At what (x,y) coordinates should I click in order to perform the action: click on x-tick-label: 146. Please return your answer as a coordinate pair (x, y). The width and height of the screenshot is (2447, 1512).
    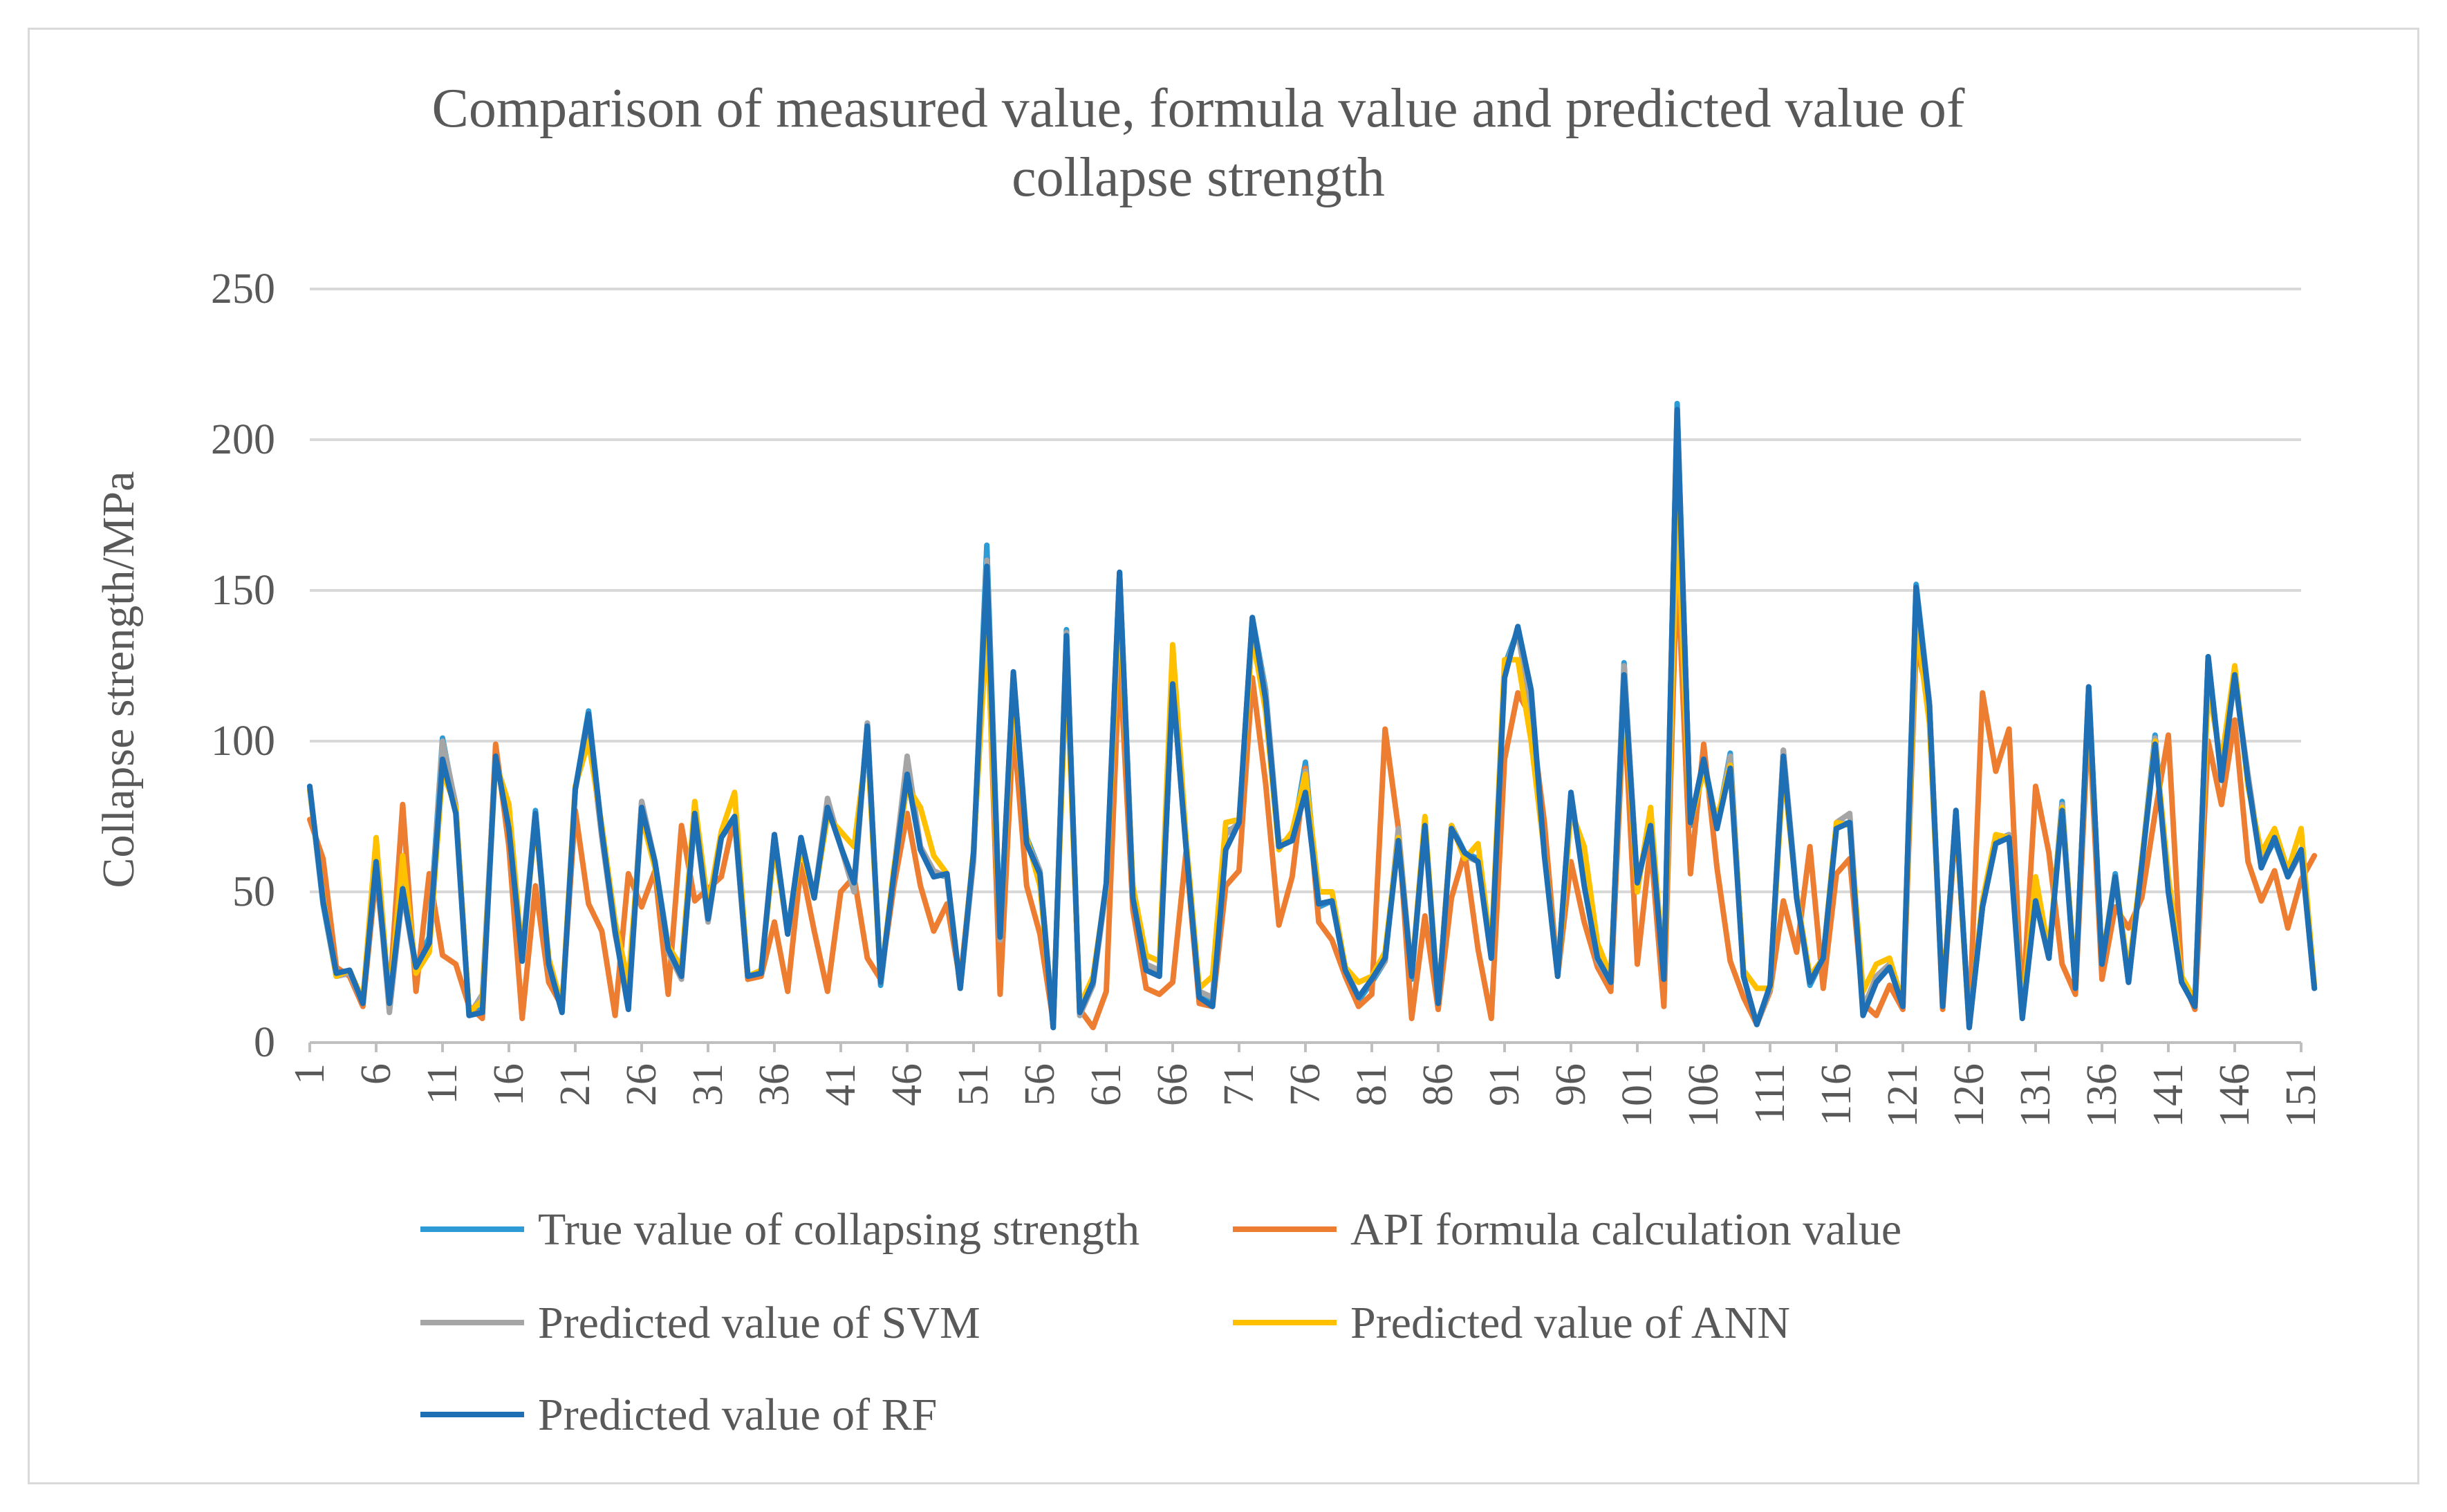
    Looking at the image, I should click on (2234, 1095).